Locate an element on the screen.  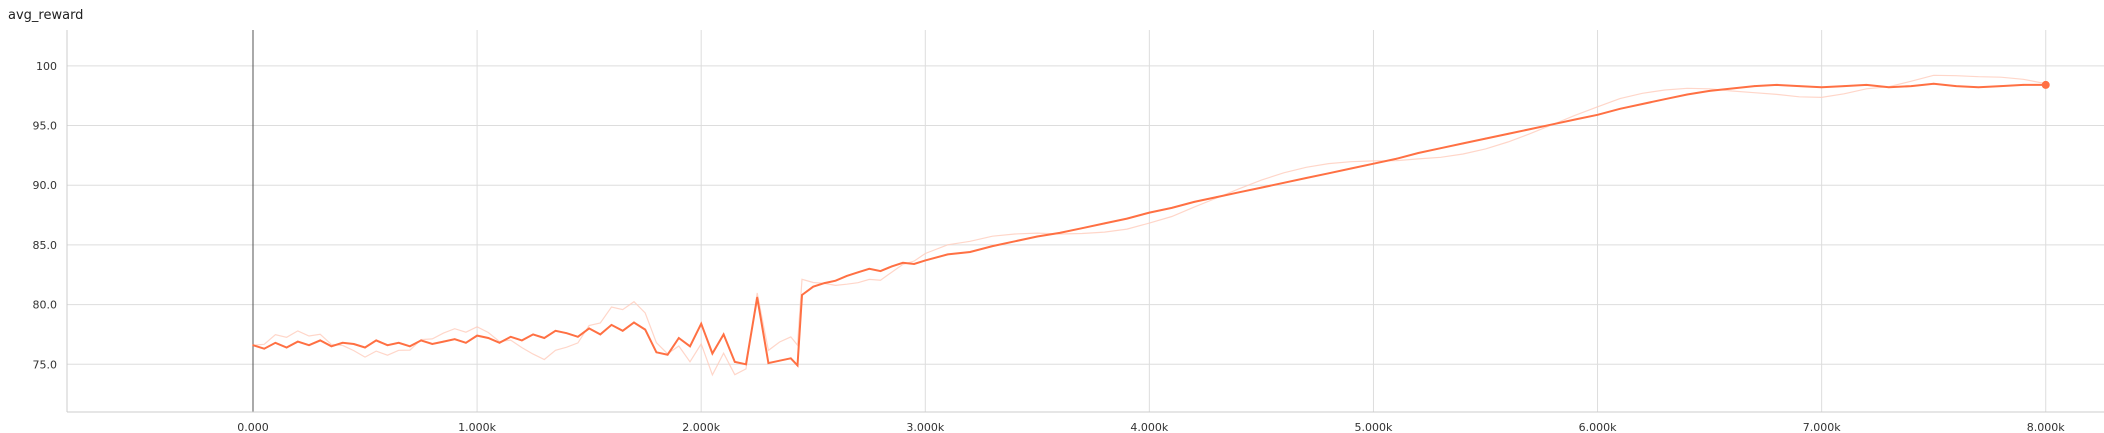
x-tick-label: 7.000k is located at coordinates (1822, 427).